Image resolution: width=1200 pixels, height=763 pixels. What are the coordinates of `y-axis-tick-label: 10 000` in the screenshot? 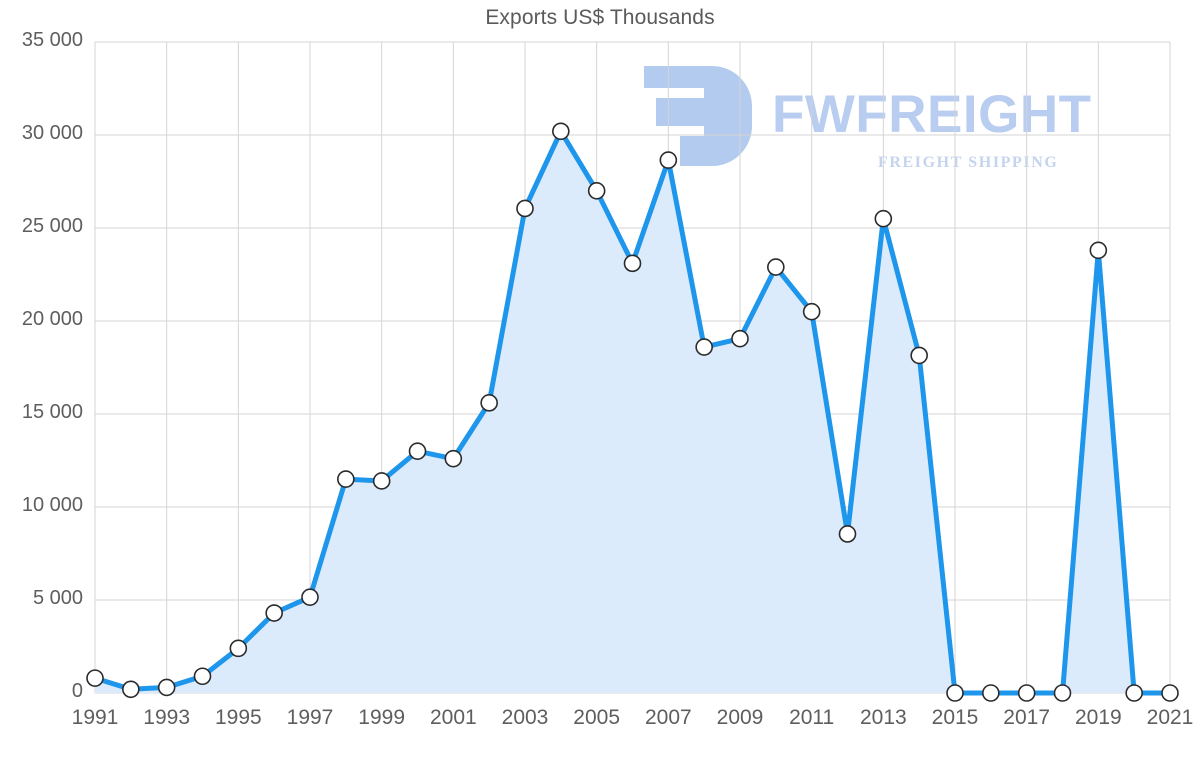 It's located at (52, 505).